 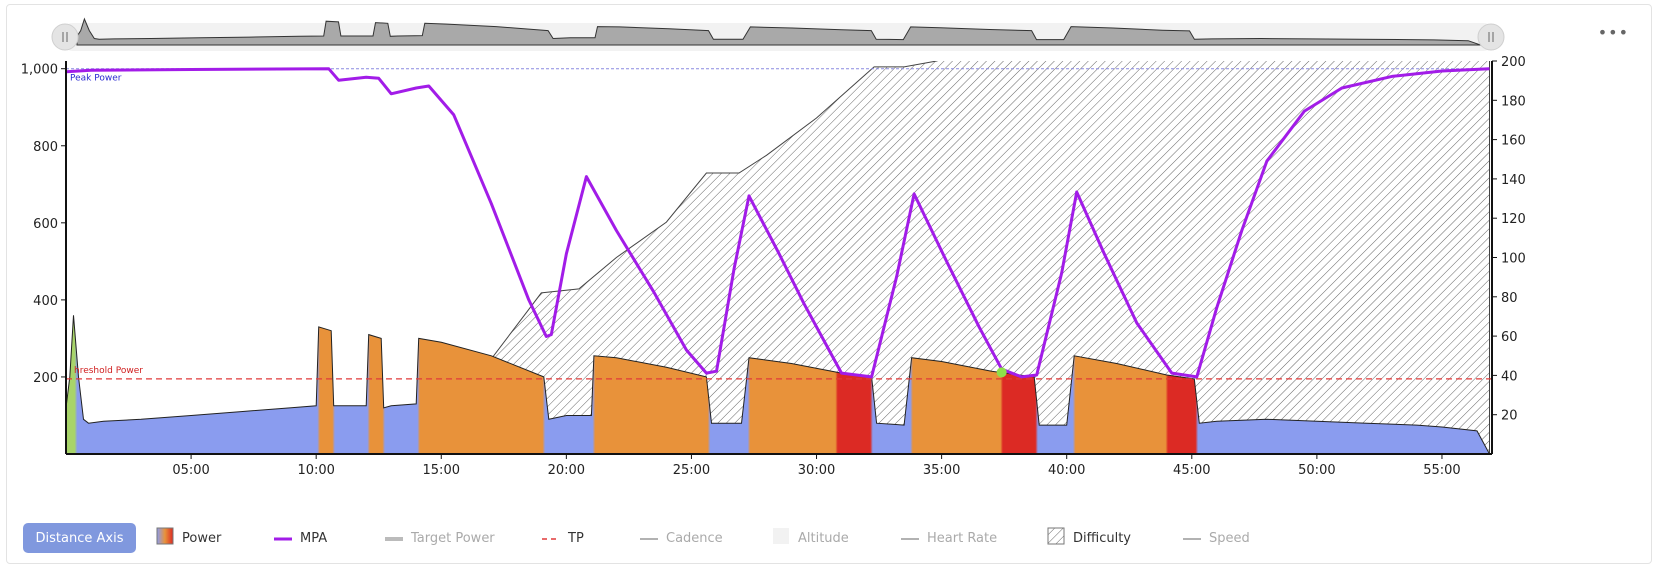 What do you see at coordinates (1066, 470) in the screenshot?
I see `x-tick-label: 40:00` at bounding box center [1066, 470].